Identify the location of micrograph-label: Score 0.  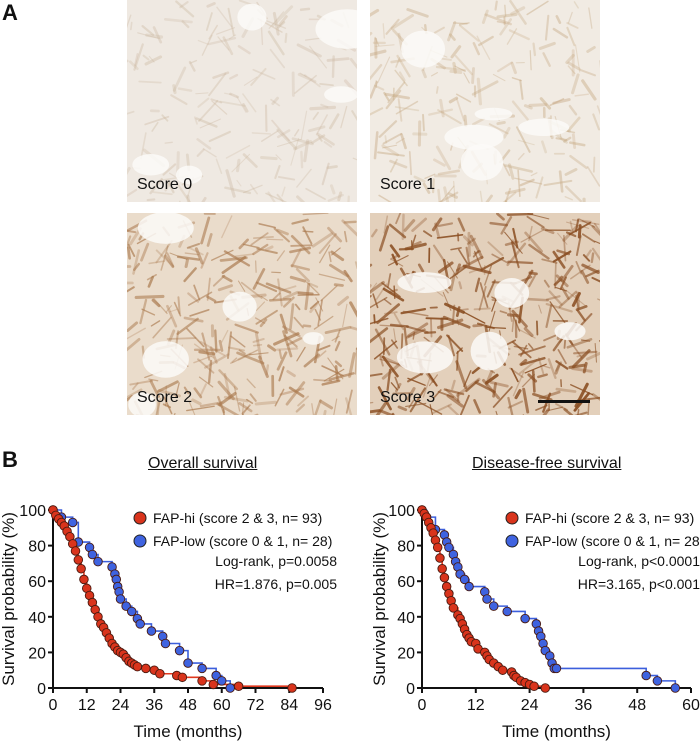
(165, 184).